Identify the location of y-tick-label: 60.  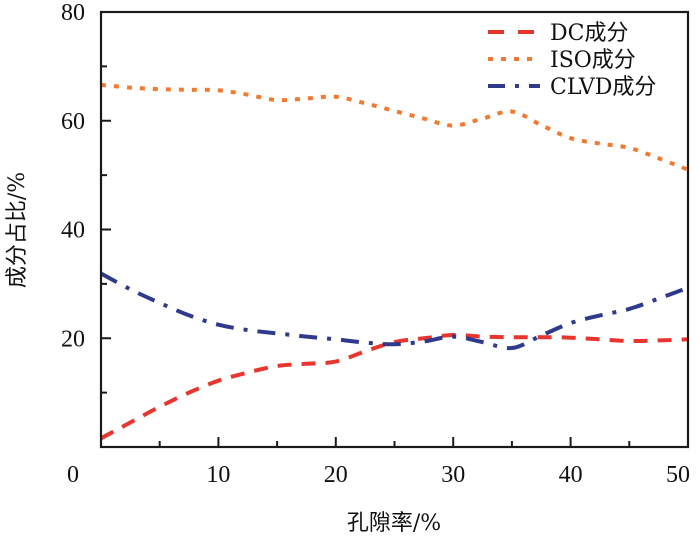
(73, 122).